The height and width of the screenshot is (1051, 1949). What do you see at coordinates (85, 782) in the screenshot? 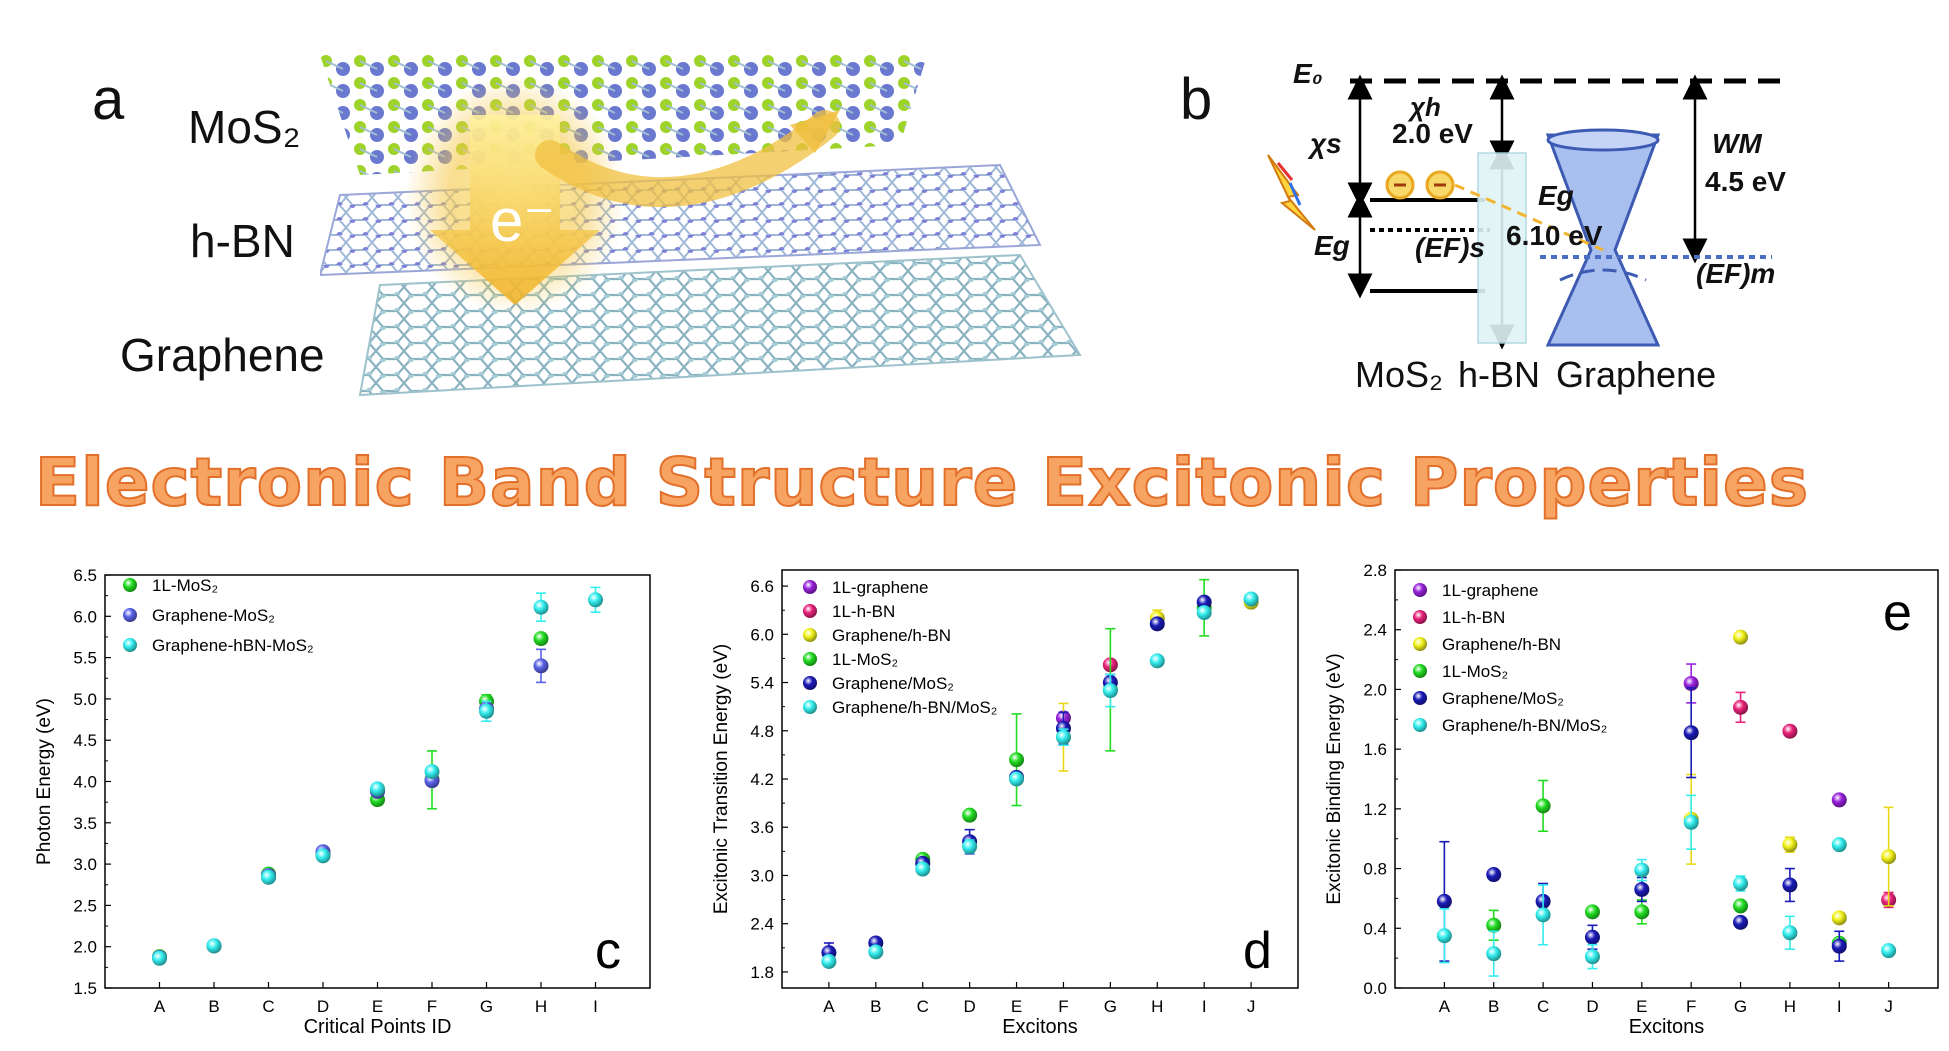
I see `y-tick-label: 4.0` at bounding box center [85, 782].